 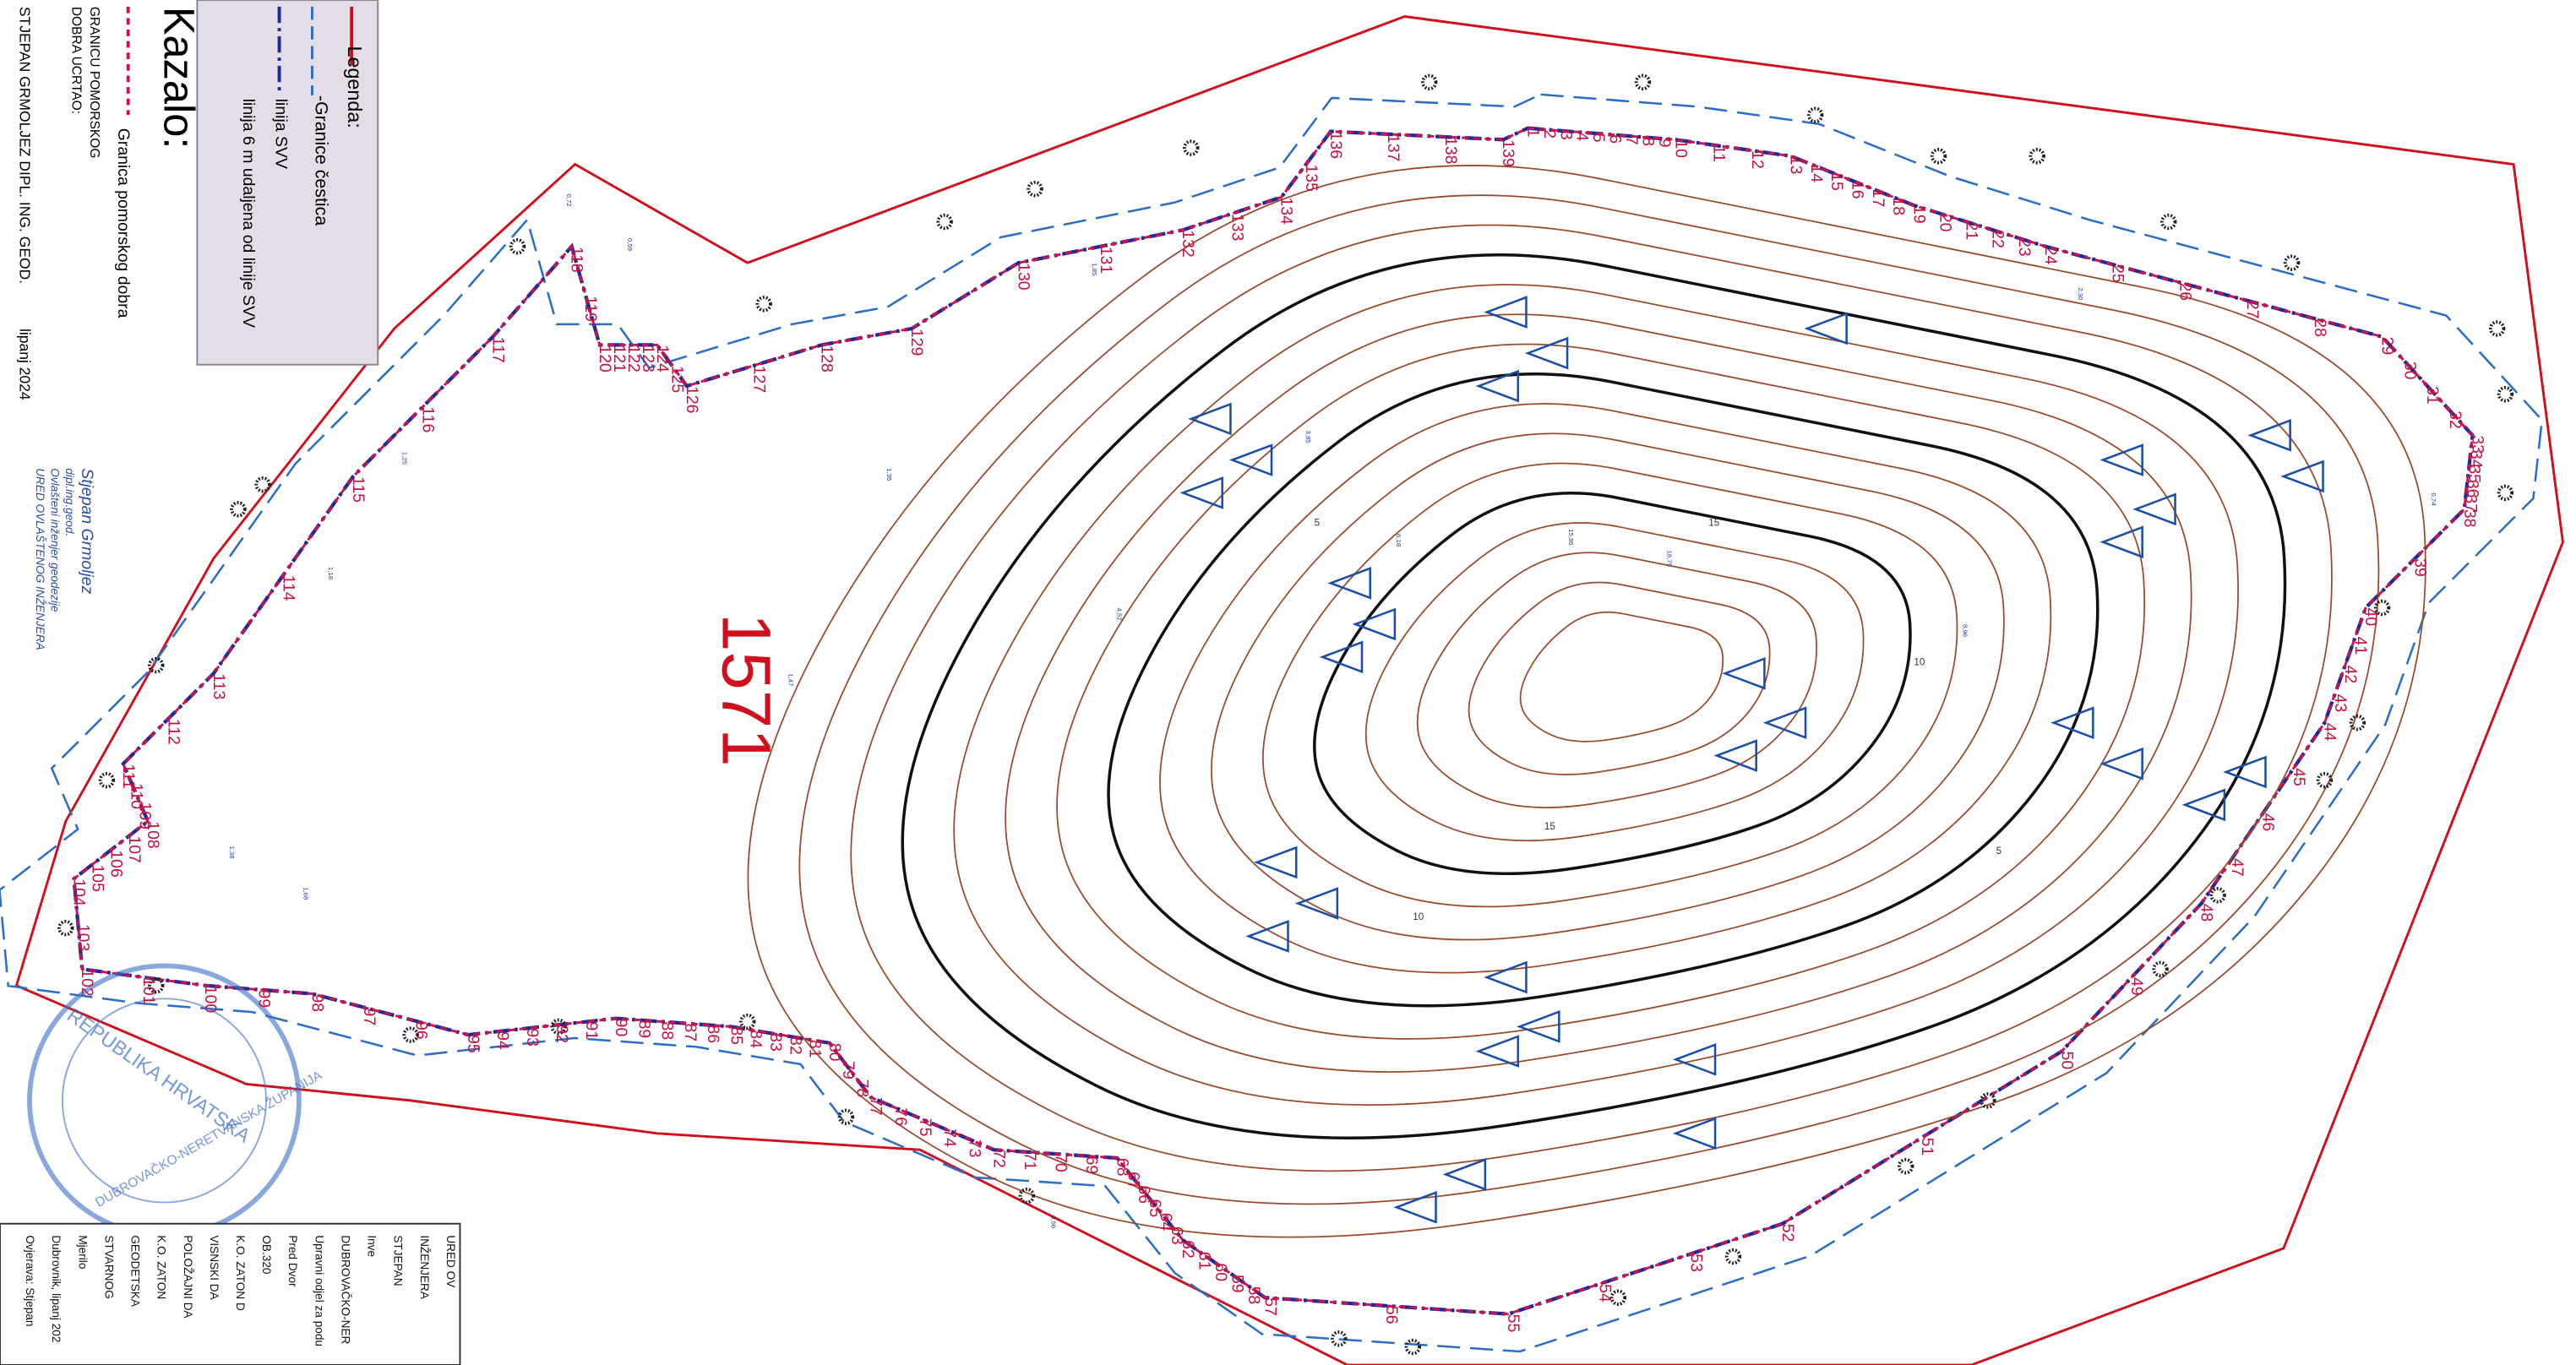 I want to click on signature-text: URED OVLAŠTENOG INŽENJERA, so click(x=40, y=559).